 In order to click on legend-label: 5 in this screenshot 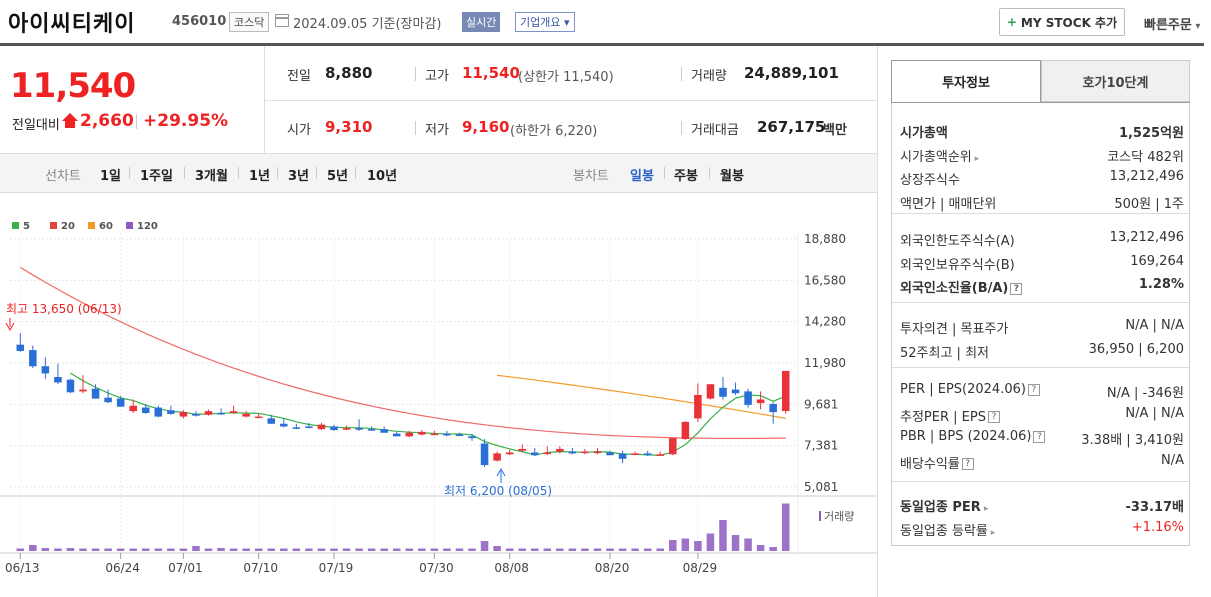, I will do `click(26, 226)`.